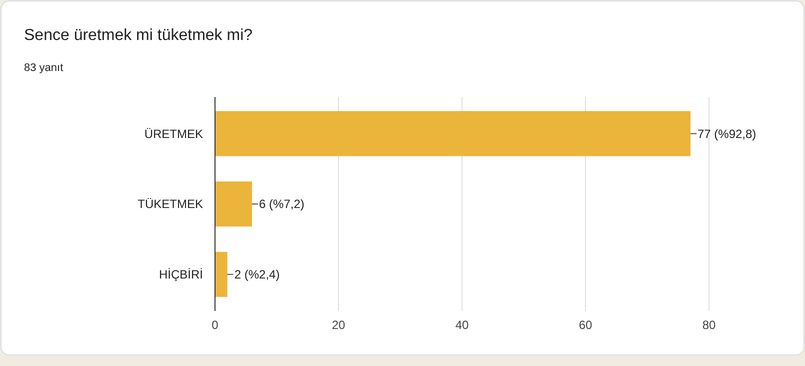  Describe the element at coordinates (170, 204) in the screenshot. I see `y-tick-label: TÜKETMEK` at that location.